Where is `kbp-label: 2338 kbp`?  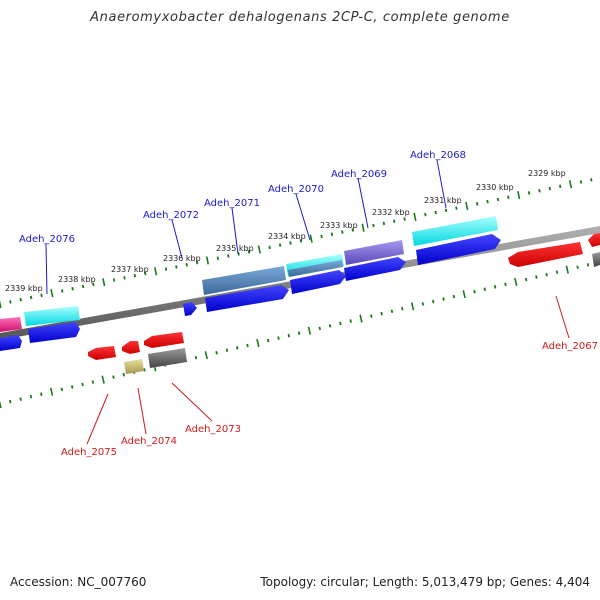
kbp-label: 2338 kbp is located at coordinates (77, 279).